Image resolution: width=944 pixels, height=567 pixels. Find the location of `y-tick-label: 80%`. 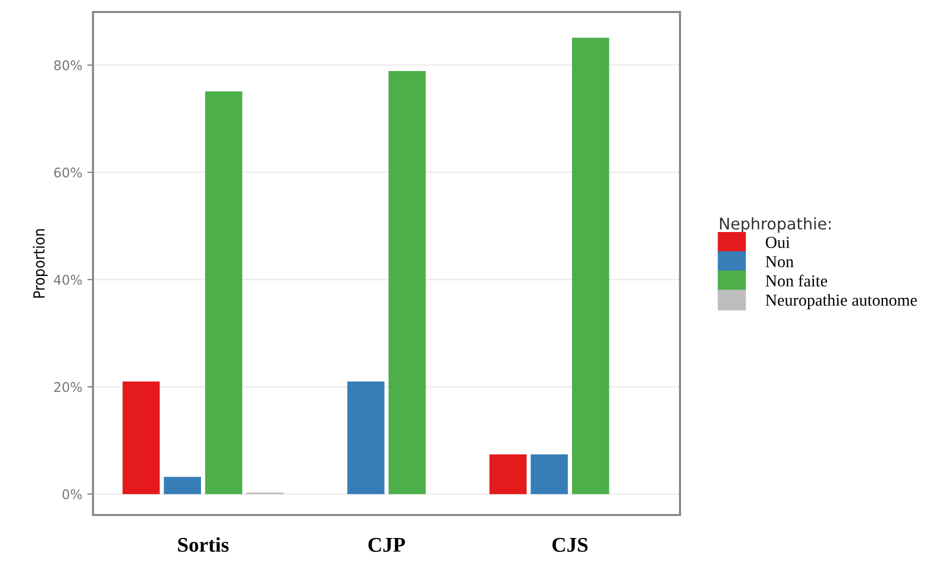

y-tick-label: 80% is located at coordinates (68, 65).